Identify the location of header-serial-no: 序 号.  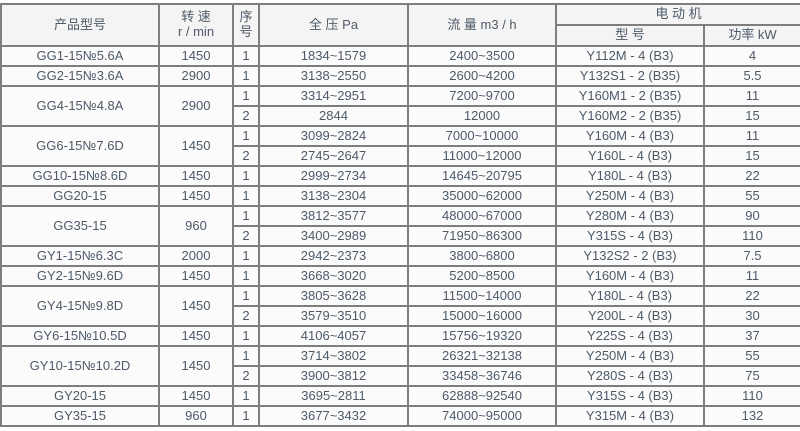
(246, 25).